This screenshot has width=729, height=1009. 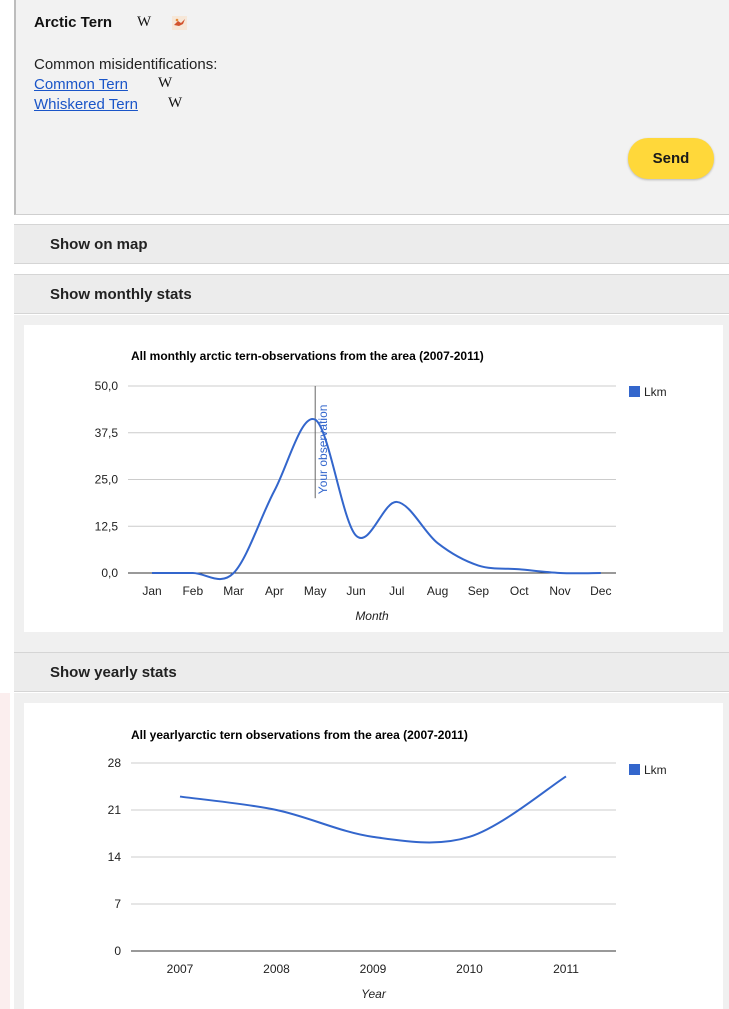 I want to click on y-tick-label: 14, so click(x=115, y=857).